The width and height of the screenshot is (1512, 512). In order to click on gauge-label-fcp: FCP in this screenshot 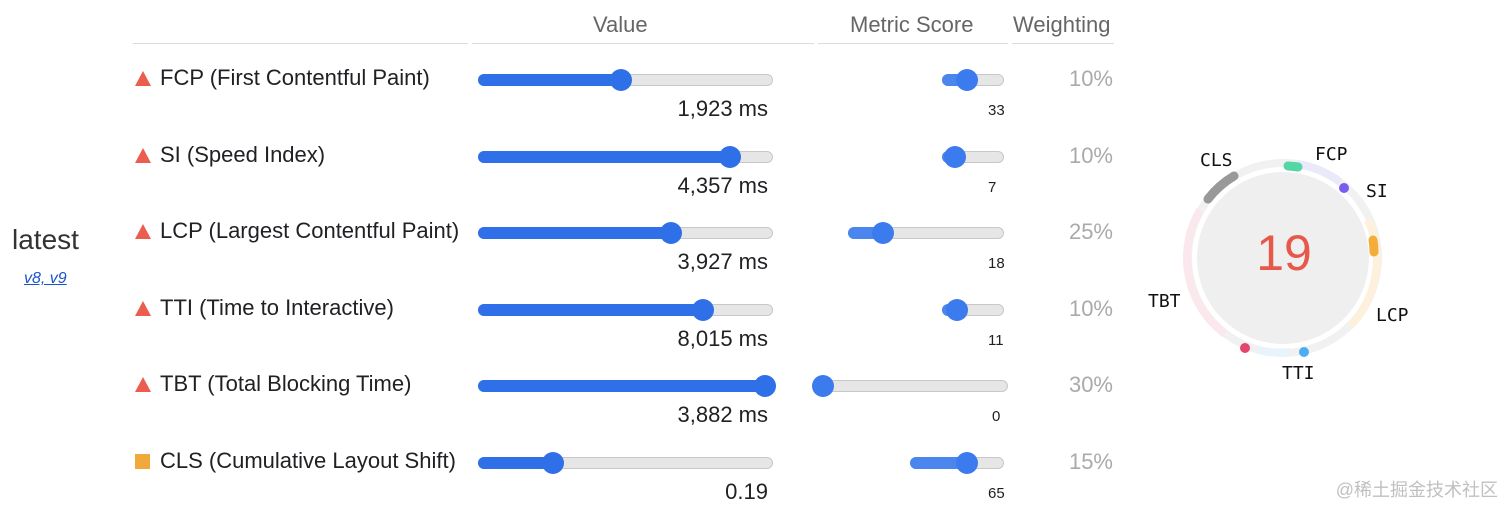, I will do `click(1331, 154)`.